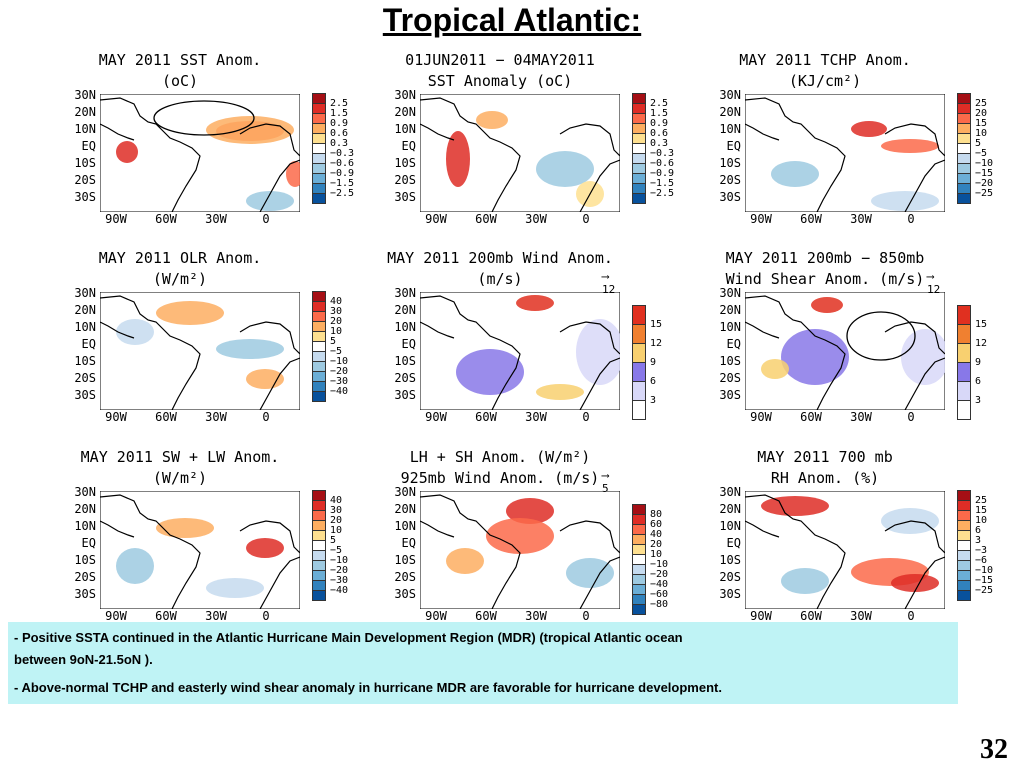  I want to click on colorbar-tick-label: 12, so click(656, 343).